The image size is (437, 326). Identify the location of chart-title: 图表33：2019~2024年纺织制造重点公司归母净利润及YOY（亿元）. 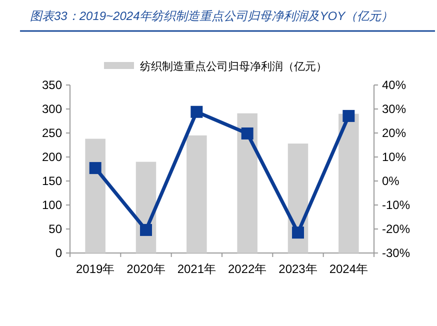
(212, 16).